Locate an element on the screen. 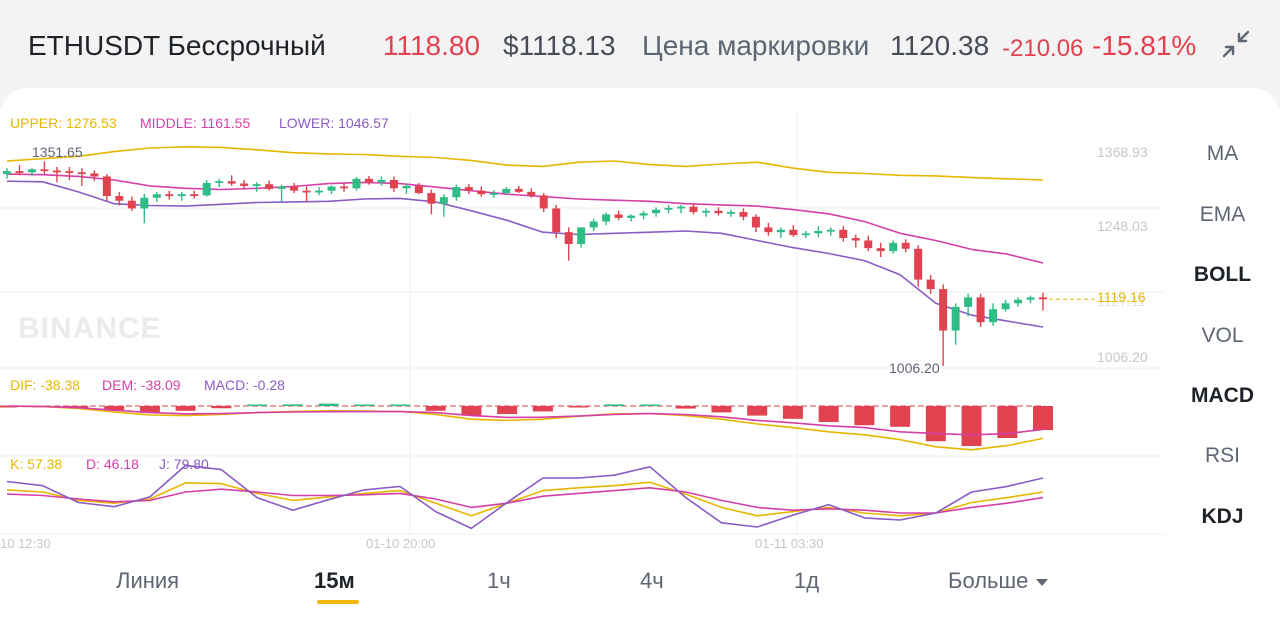 Image resolution: width=1280 pixels, height=623 pixels. indicator-rsi: RSI is located at coordinates (1222, 455).